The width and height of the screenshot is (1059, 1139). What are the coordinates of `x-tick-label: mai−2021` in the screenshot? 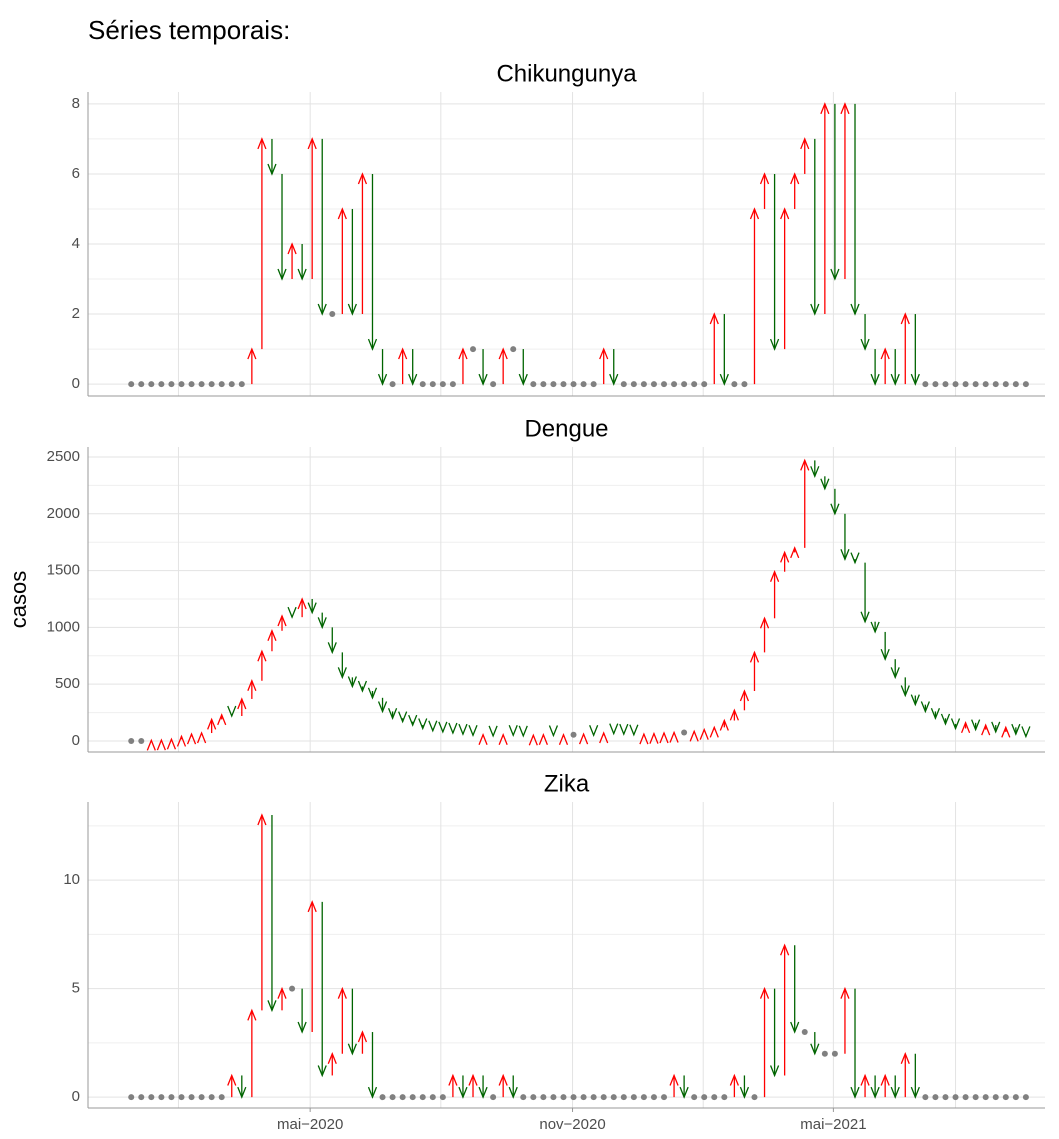 It's located at (833, 1124).